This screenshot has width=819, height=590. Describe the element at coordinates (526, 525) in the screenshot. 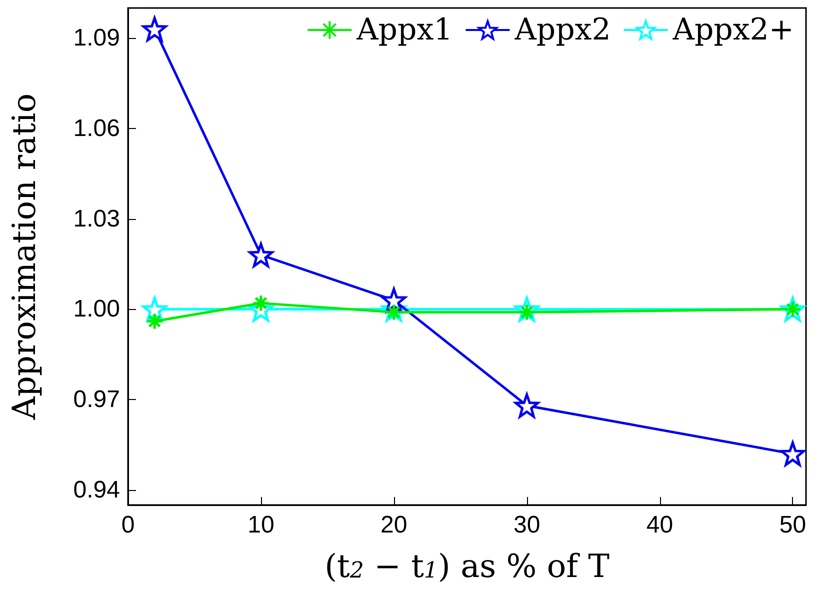

I see `x-tick-label: 30` at that location.